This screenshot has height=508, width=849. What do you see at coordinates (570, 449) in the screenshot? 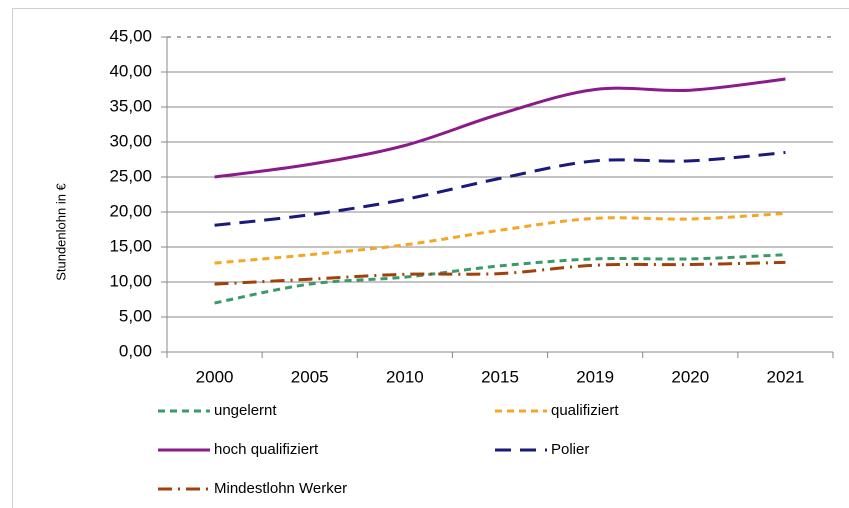
I see `legend-label: Polier` at bounding box center [570, 449].